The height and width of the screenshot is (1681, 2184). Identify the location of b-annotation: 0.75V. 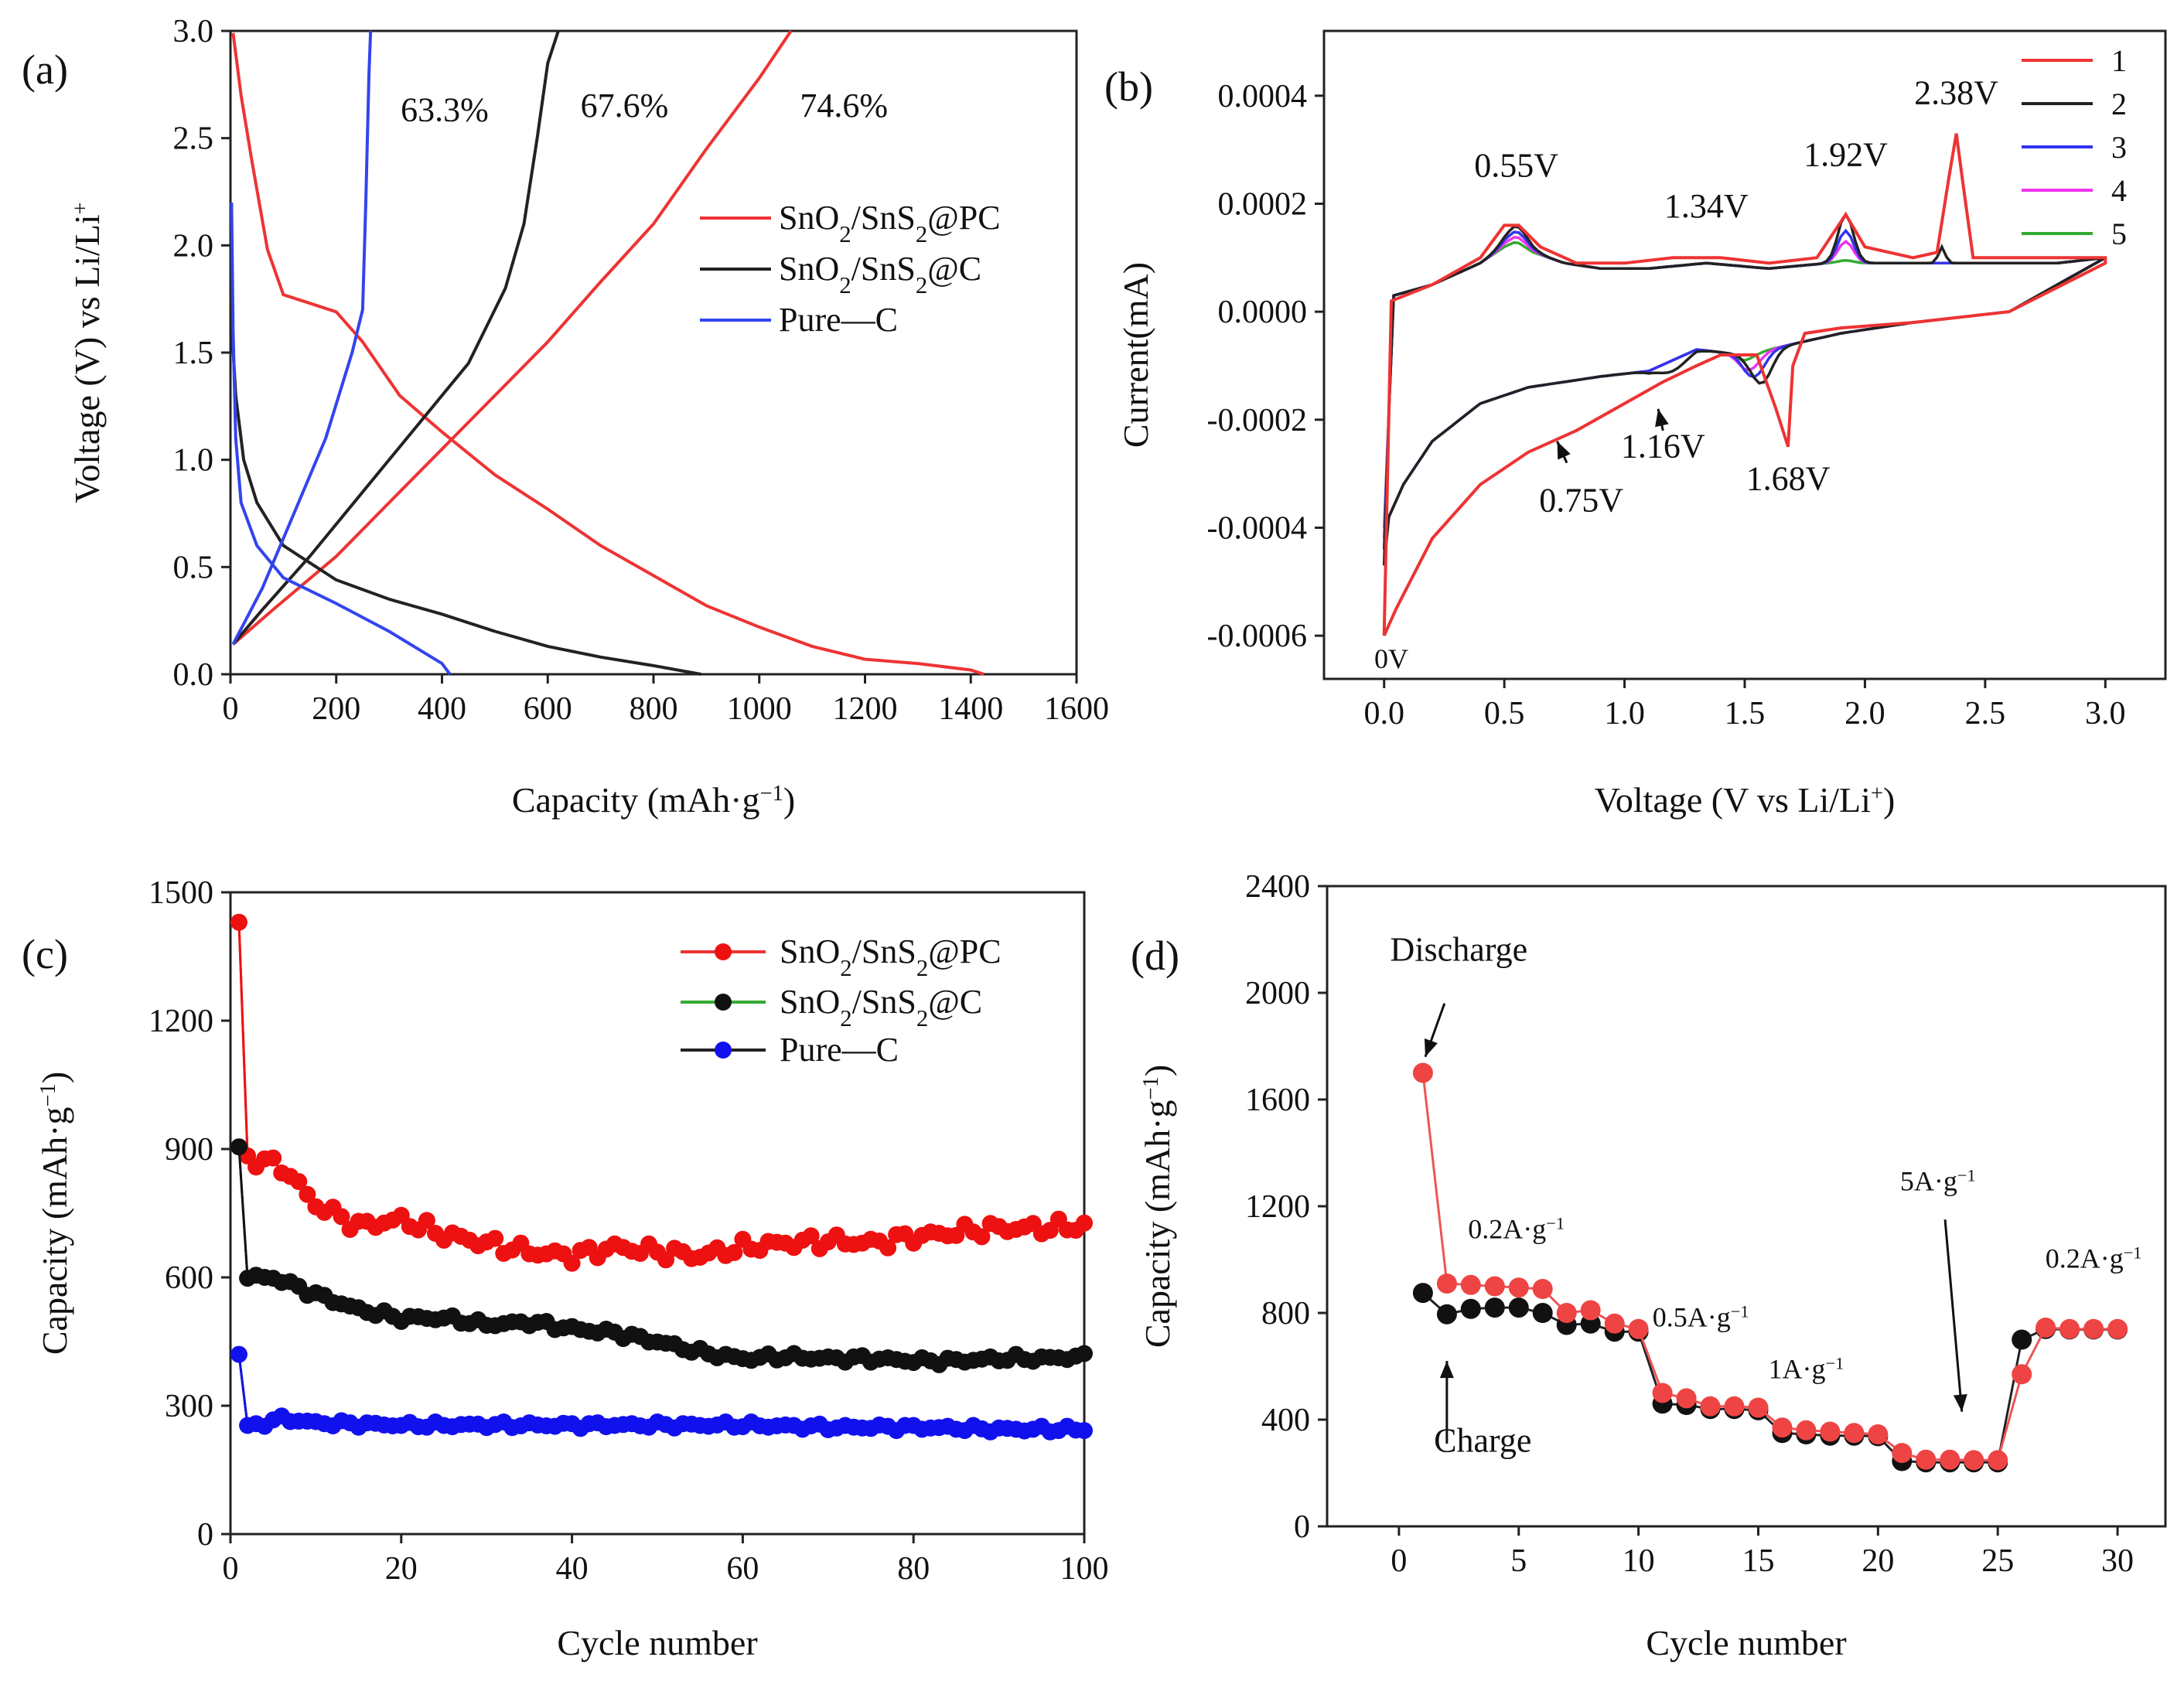
(1581, 501).